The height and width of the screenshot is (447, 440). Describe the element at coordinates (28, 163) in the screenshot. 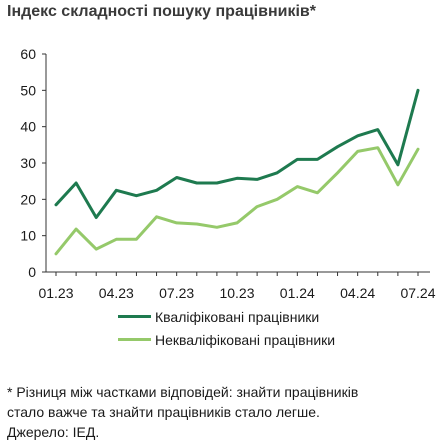

I see `y-tick-label: 30` at that location.